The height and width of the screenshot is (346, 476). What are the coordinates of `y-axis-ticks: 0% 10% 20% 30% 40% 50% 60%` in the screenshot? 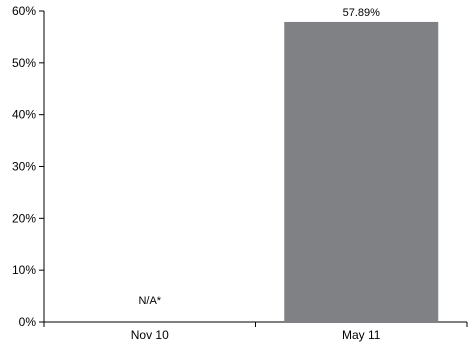 It's located at (28, 166).